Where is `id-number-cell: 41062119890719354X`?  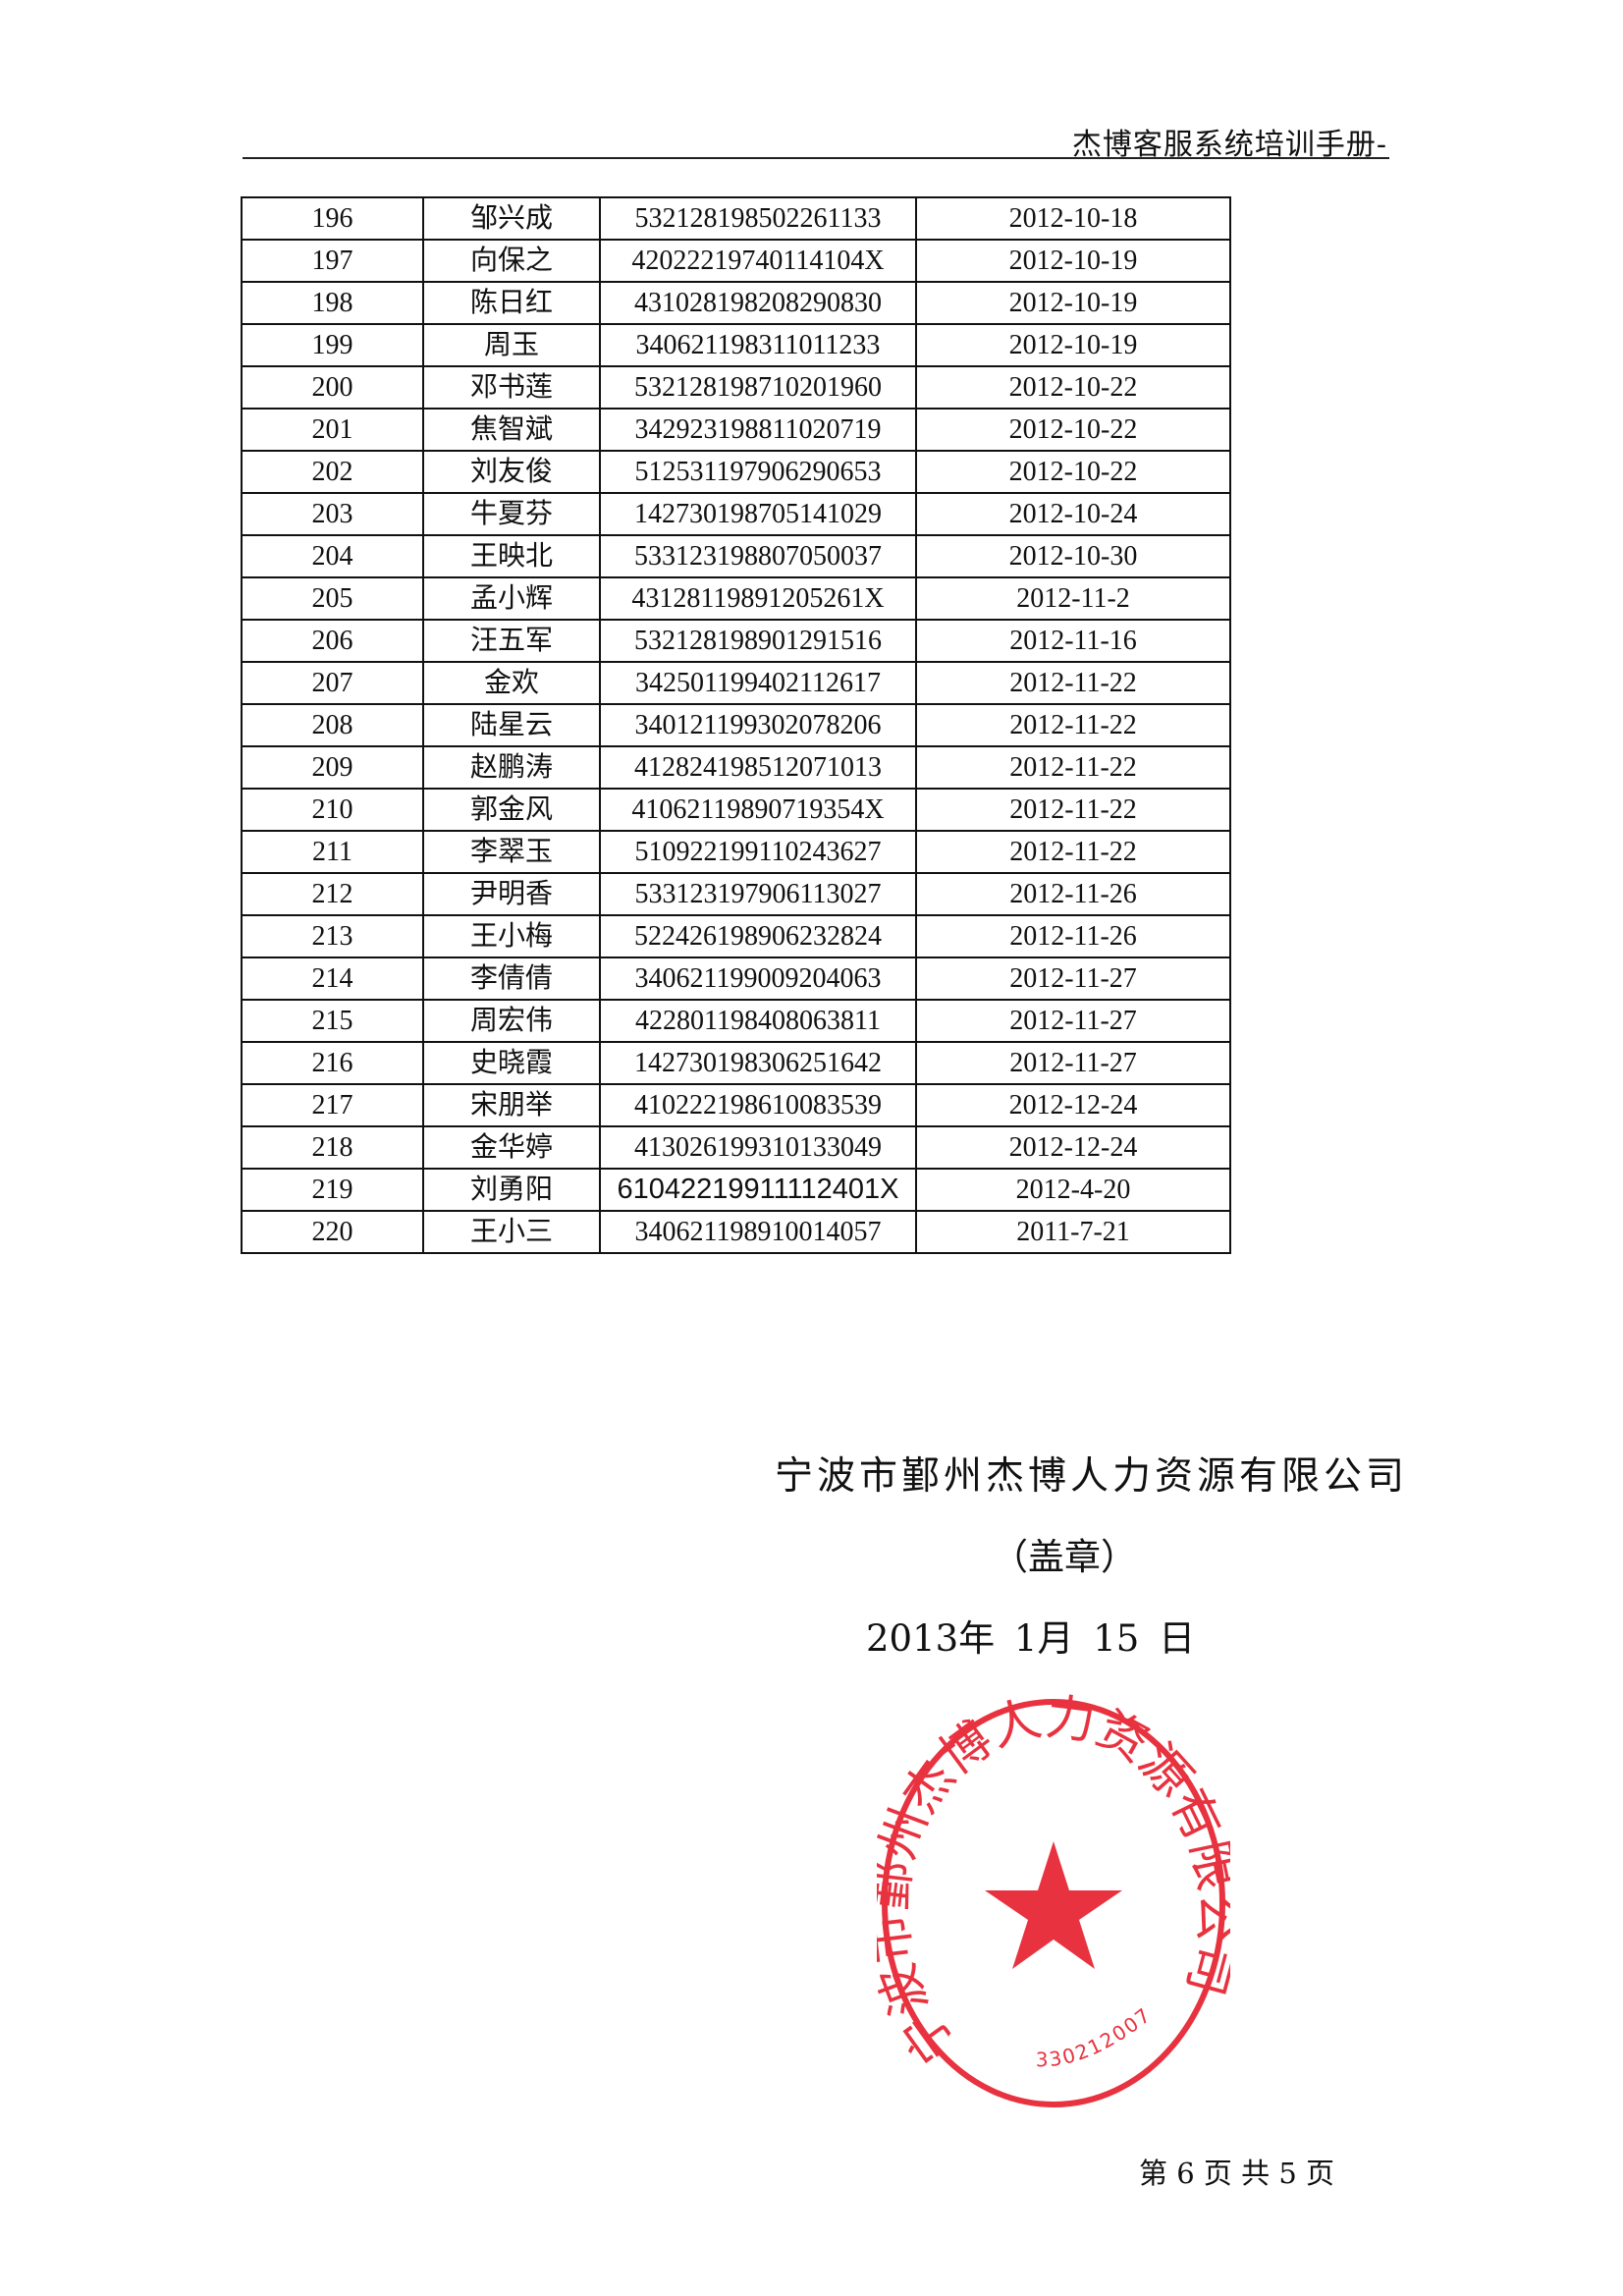 id-number-cell: 41062119890719354X is located at coordinates (758, 810).